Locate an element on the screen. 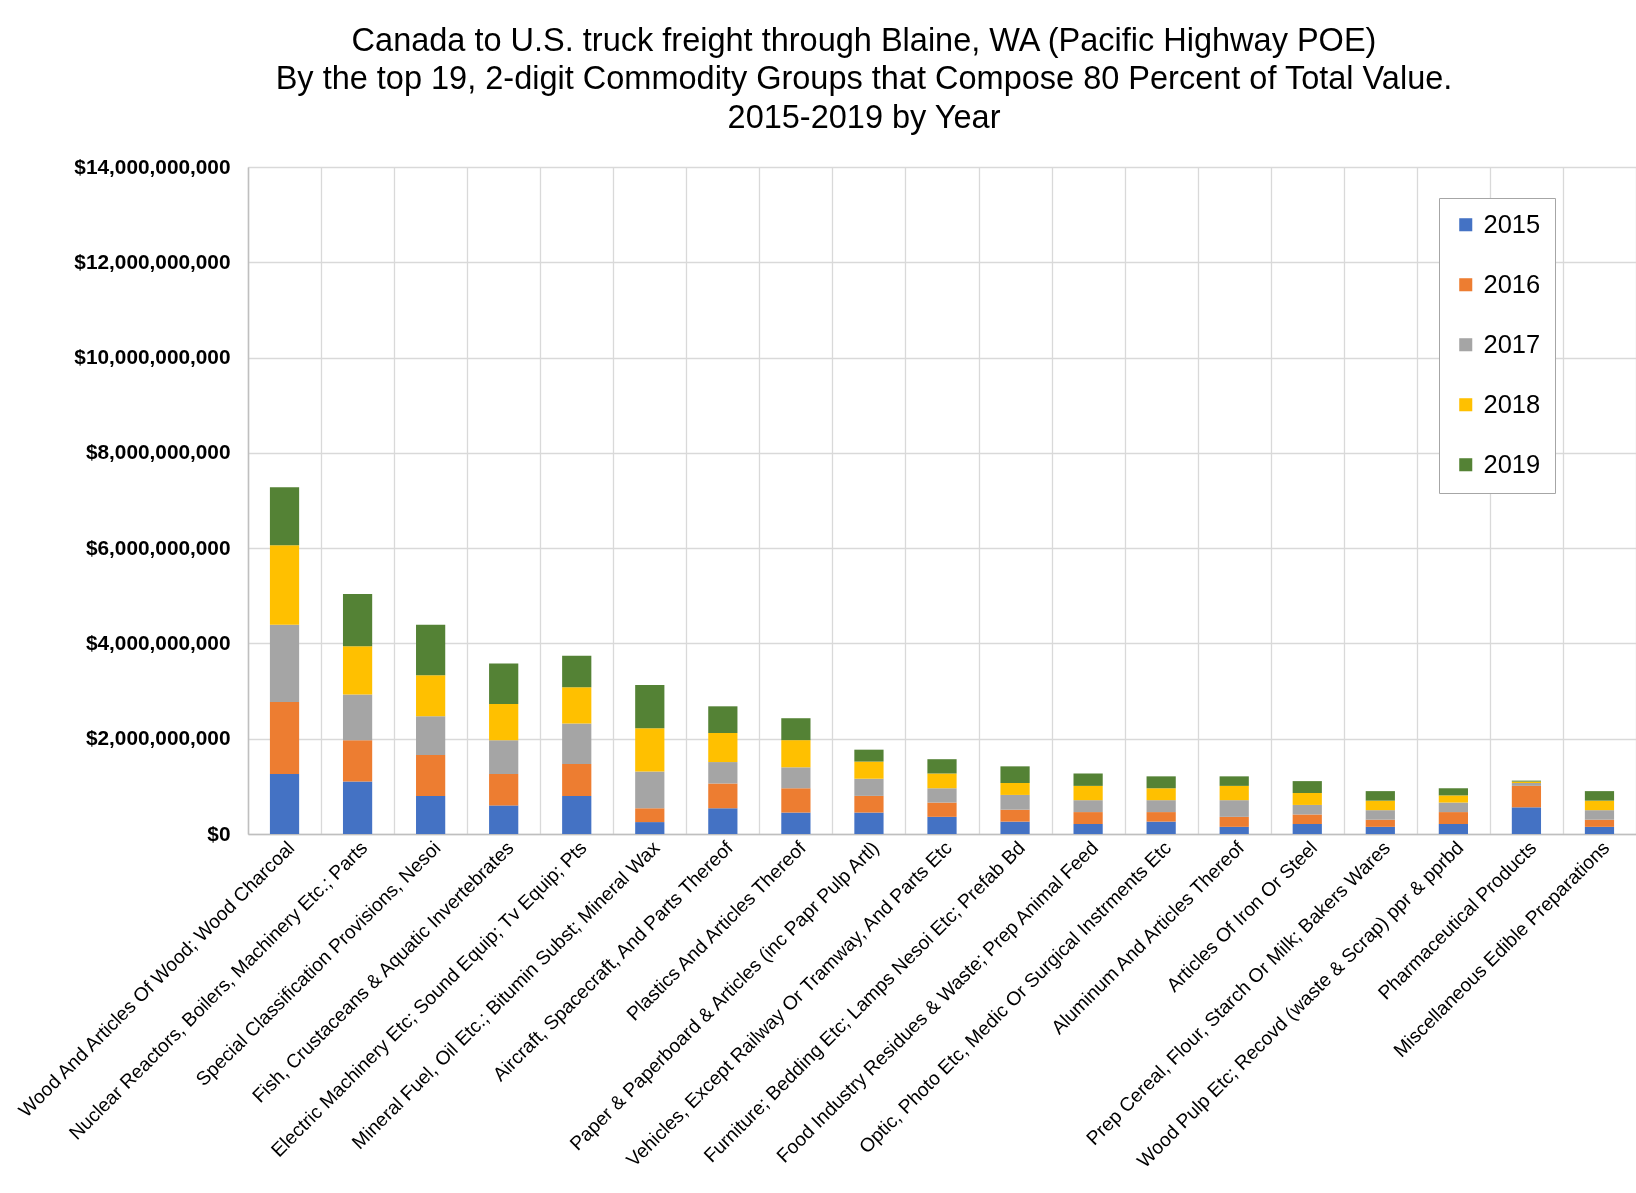 This screenshot has width=1636, height=1193. y-tick-label: $4,000,000,000 is located at coordinates (158, 642).